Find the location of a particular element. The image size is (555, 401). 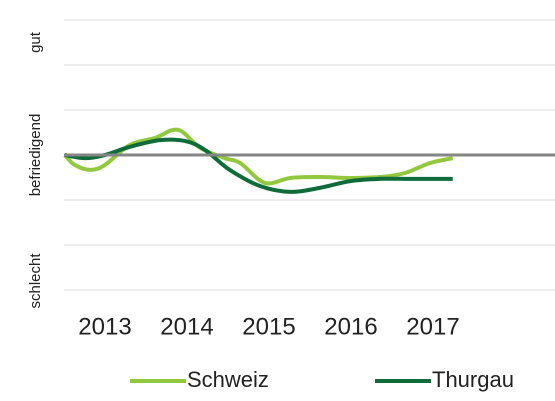

y-tick-label: schlecht is located at coordinates (35, 281).